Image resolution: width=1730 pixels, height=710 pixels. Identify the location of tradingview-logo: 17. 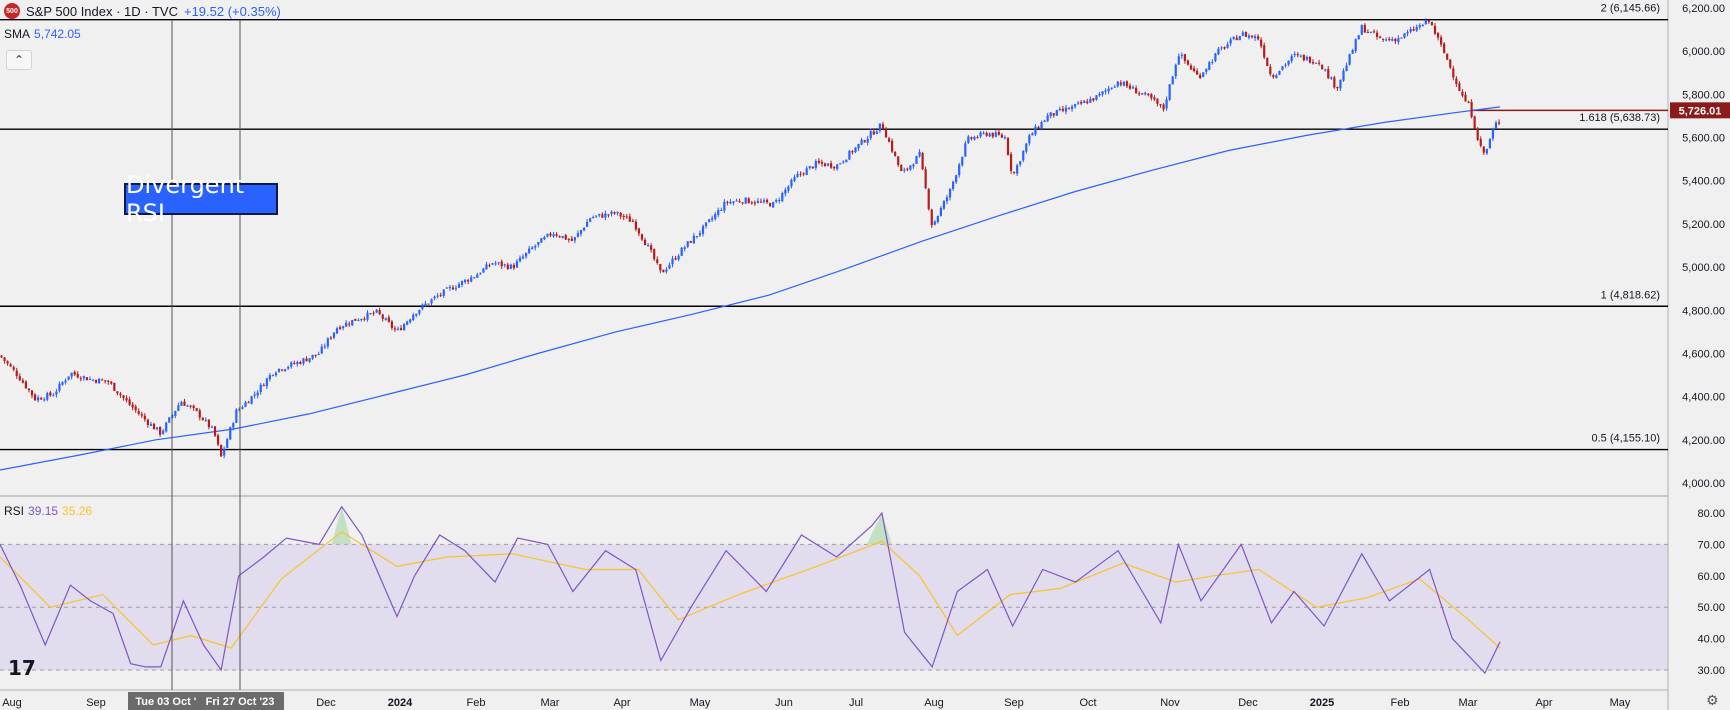
(22, 668).